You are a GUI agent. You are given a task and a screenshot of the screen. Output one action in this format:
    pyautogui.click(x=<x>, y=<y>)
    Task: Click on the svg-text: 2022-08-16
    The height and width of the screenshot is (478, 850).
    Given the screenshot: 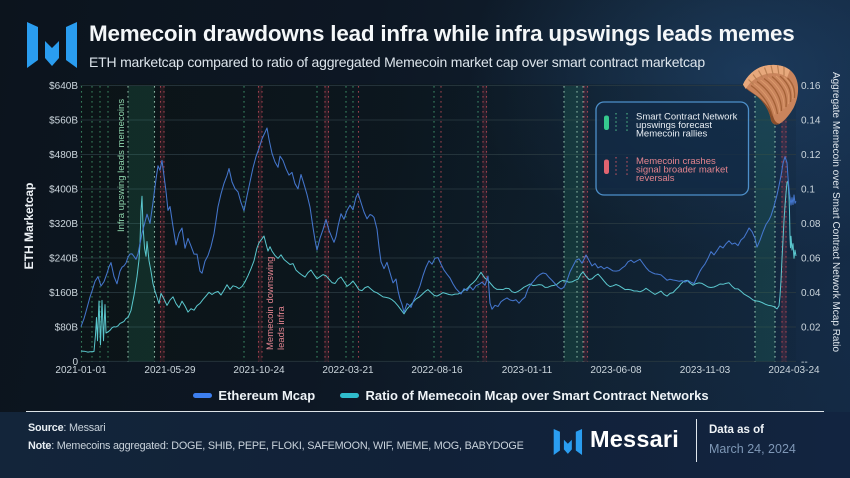 What is the action you would take?
    pyautogui.click(x=437, y=370)
    